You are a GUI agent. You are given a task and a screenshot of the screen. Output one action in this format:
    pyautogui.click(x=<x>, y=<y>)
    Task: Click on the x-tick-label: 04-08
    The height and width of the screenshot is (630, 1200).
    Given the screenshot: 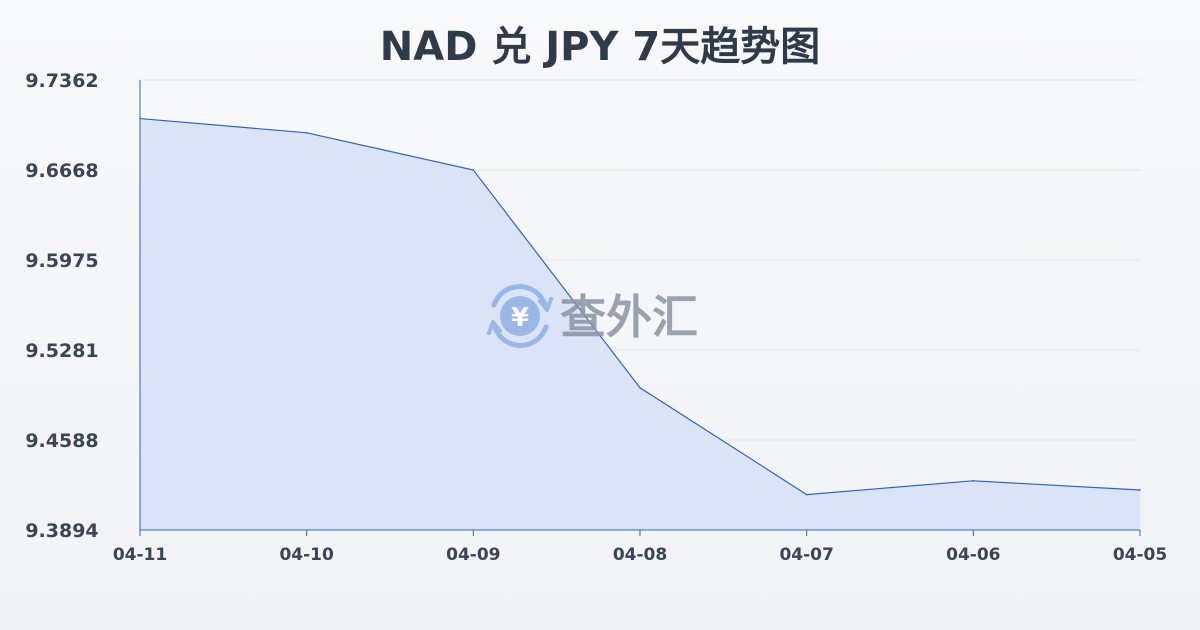 What is the action you would take?
    pyautogui.click(x=640, y=555)
    